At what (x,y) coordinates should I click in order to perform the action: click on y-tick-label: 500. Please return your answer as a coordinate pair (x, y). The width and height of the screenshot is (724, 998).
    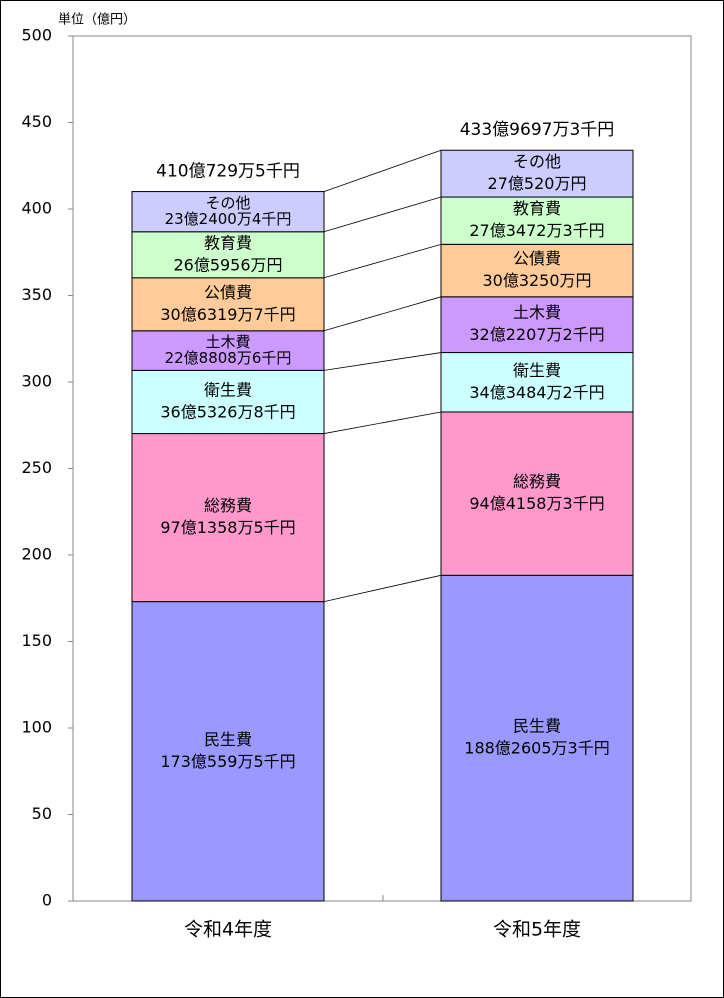
    Looking at the image, I should click on (36, 35).